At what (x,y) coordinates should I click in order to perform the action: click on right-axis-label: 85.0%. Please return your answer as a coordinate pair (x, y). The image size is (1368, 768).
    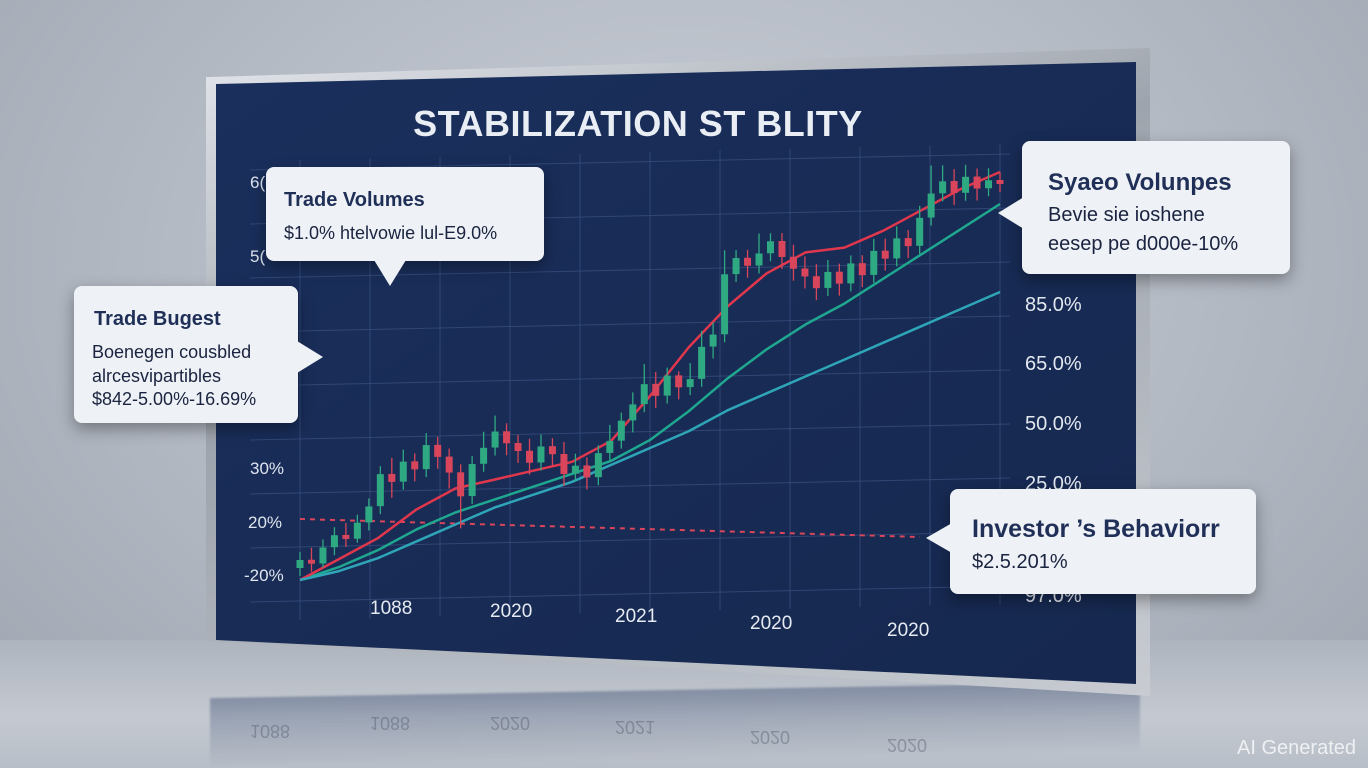
    Looking at the image, I should click on (1053, 305).